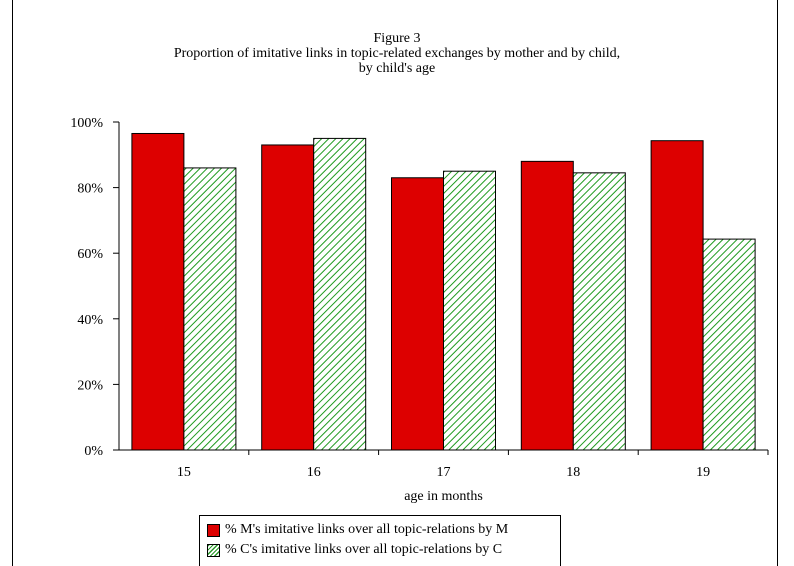 The image size is (794, 566). Describe the element at coordinates (397, 38) in the screenshot. I see `chart-title: Figure 3` at that location.